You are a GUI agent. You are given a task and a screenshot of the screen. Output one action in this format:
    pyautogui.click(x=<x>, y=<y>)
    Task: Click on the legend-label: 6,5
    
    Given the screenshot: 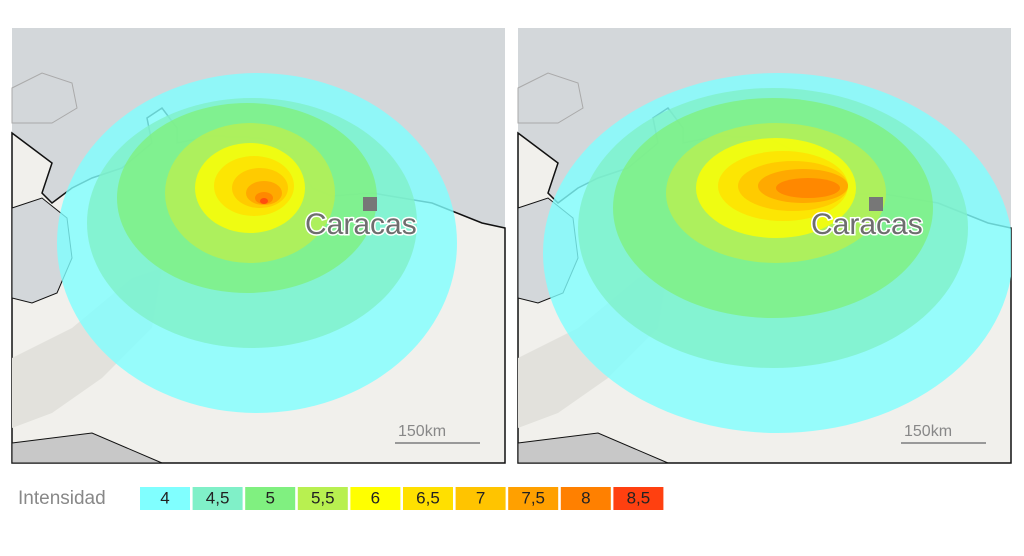 What is the action you would take?
    pyautogui.click(x=428, y=497)
    